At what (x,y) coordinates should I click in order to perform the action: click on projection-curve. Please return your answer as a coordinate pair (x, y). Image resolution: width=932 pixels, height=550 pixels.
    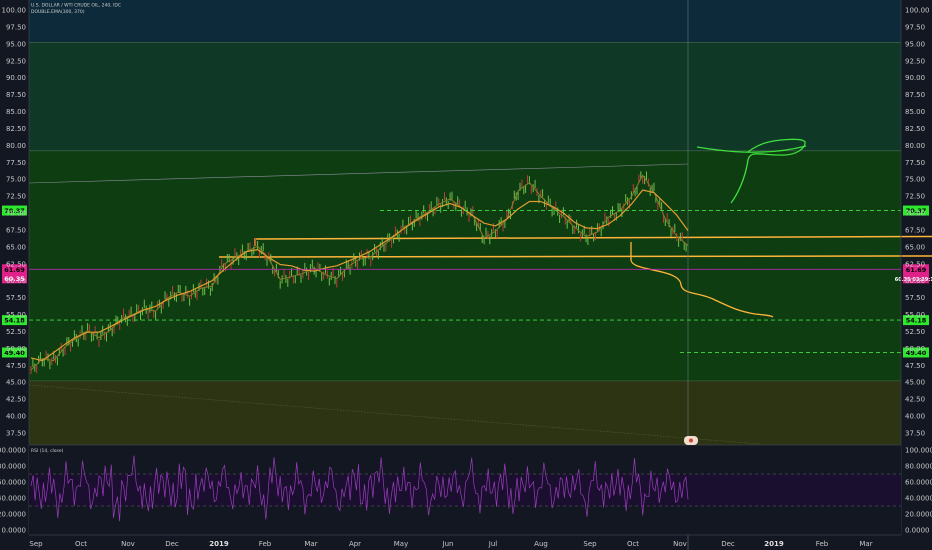
    Looking at the image, I should click on (702, 280).